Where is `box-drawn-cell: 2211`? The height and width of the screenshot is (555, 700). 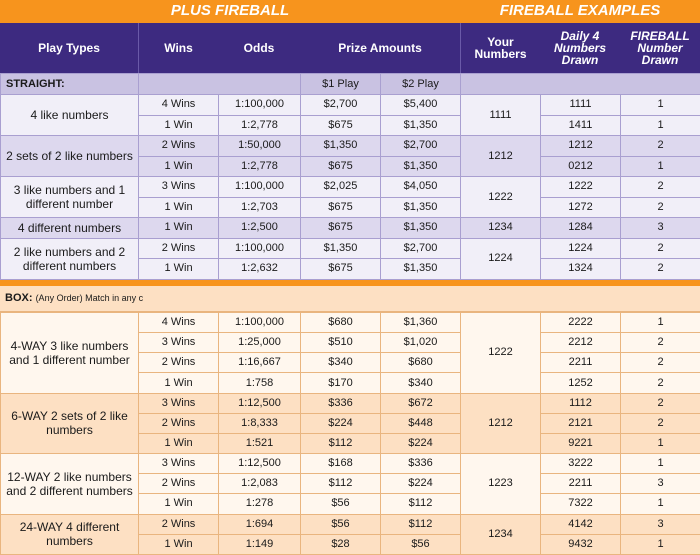 box-drawn-cell: 2211 is located at coordinates (580, 484).